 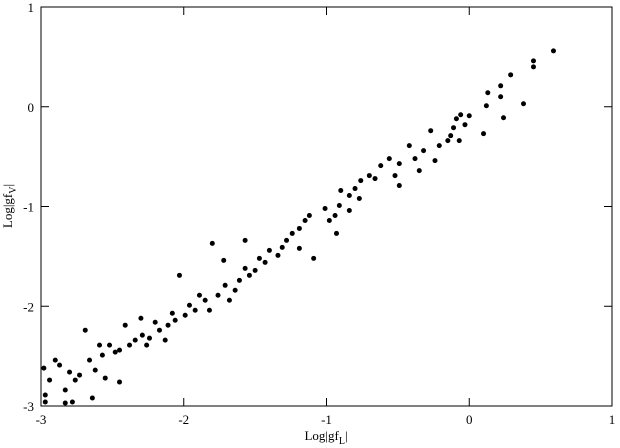 What do you see at coordinates (9, 206) in the screenshot?
I see `y-axis-label: Log|gfV|` at bounding box center [9, 206].